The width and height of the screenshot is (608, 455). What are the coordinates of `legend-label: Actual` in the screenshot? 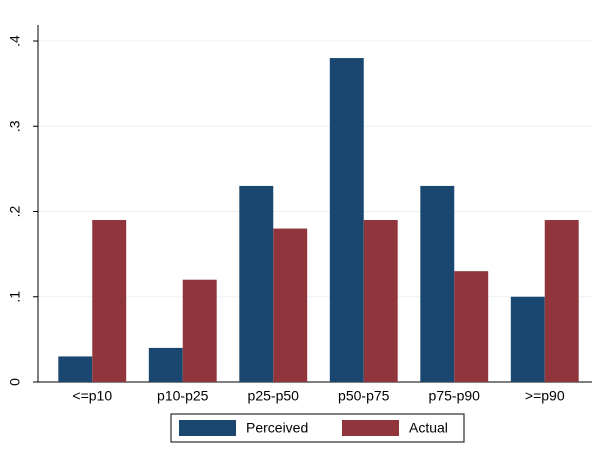 It's located at (428, 428).